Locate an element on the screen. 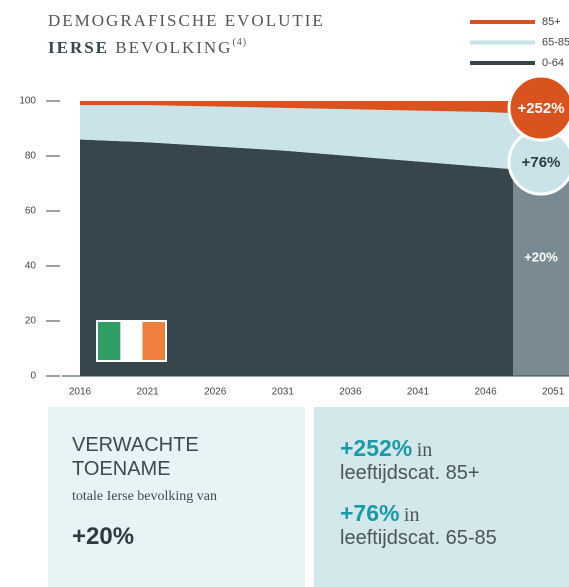  subtitle-bold: IERSE is located at coordinates (78, 47).